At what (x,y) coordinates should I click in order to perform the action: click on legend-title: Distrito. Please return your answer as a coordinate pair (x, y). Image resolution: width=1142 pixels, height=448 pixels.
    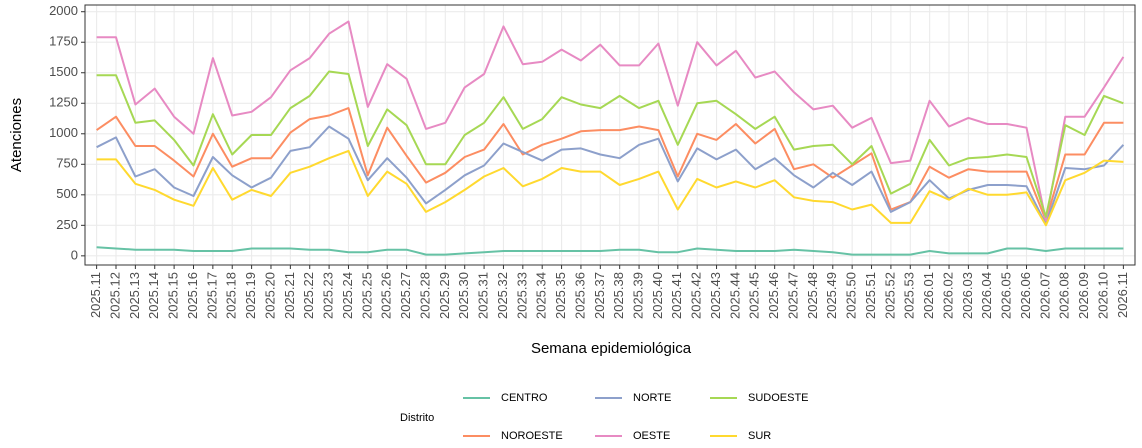
    Looking at the image, I should click on (417, 418).